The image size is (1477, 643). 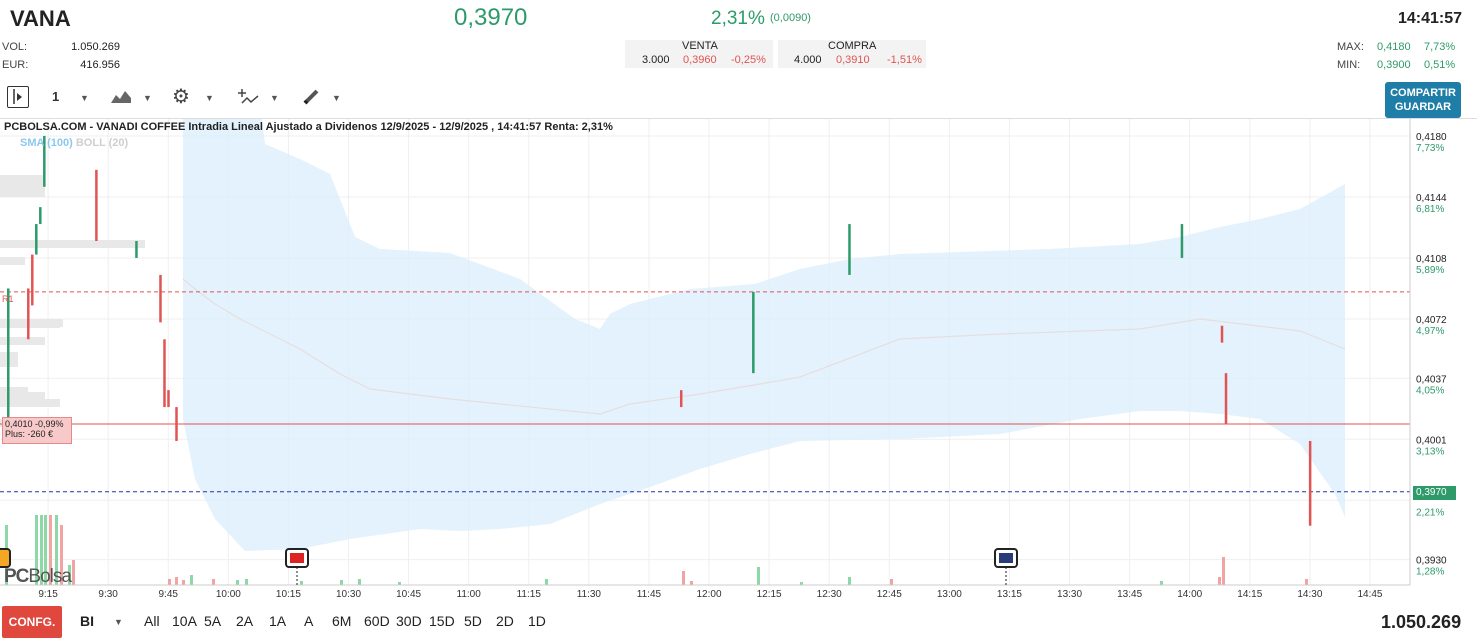 What do you see at coordinates (1440, 47) in the screenshot?
I see `max-pct: 7,73%` at bounding box center [1440, 47].